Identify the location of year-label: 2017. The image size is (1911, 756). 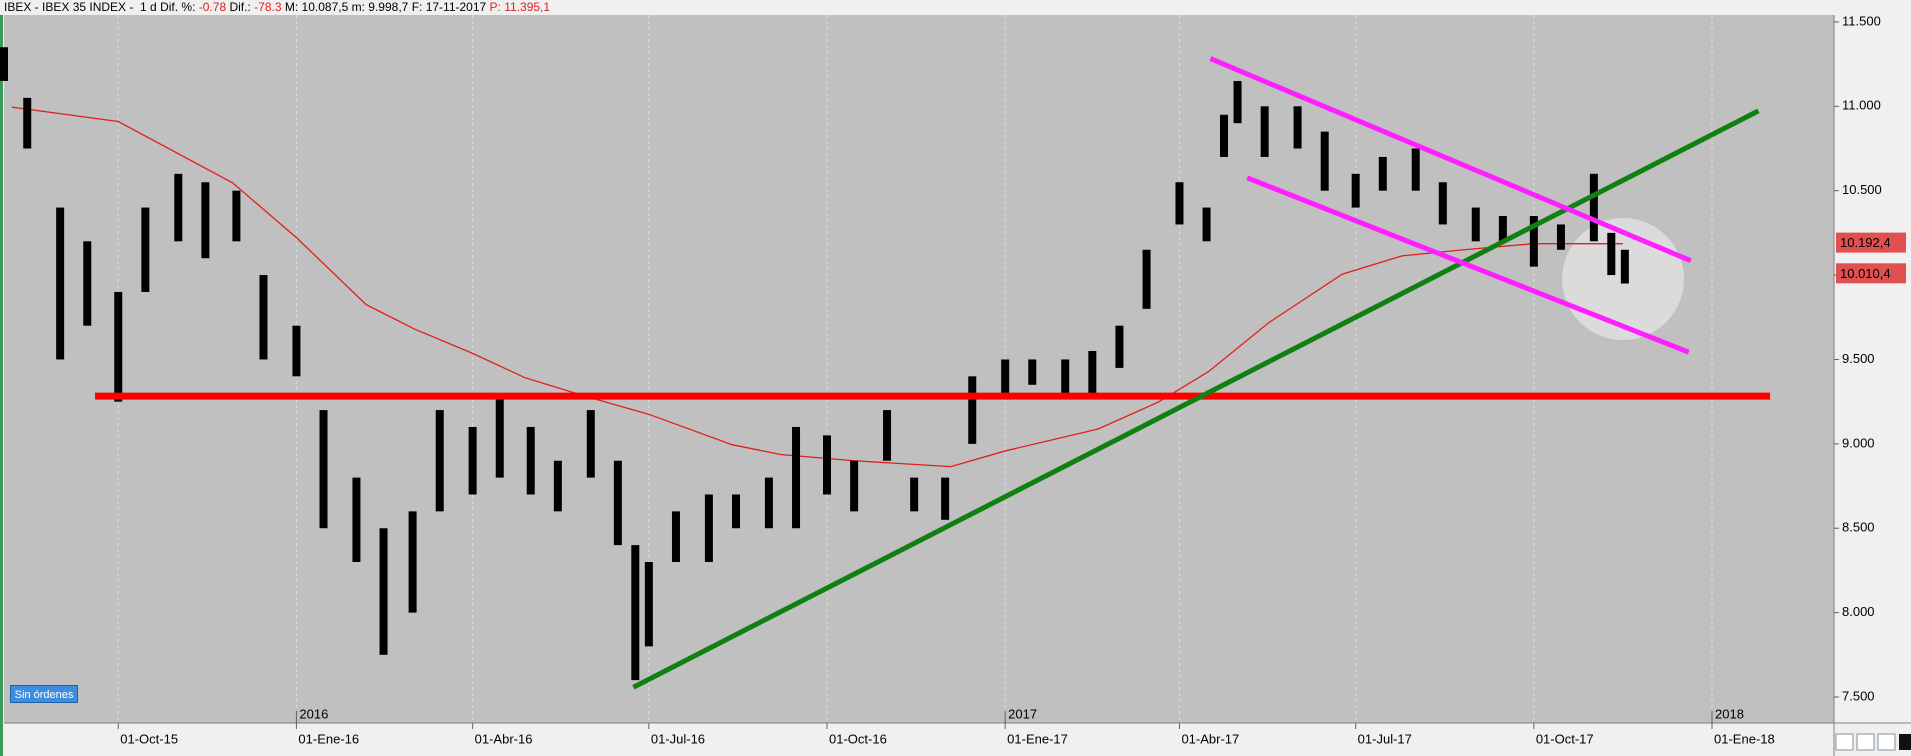
(1022, 713).